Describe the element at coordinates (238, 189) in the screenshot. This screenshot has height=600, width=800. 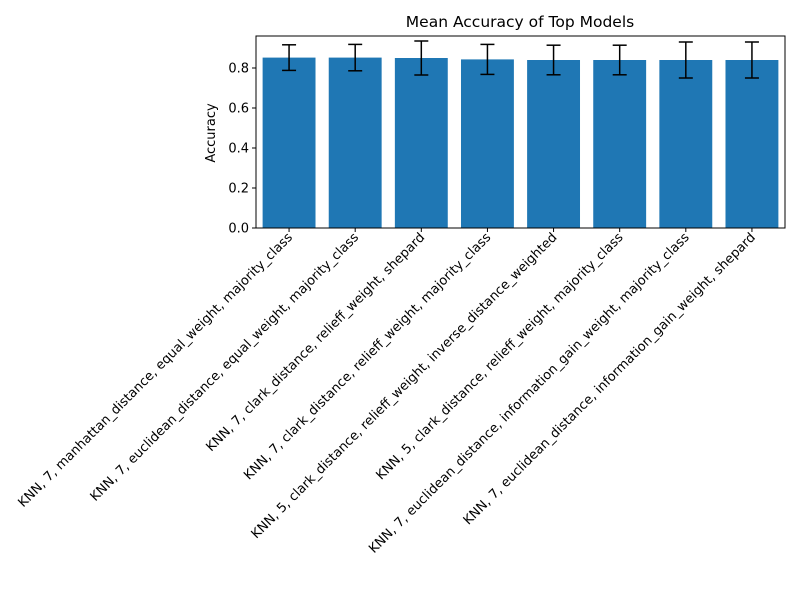
I see `y-tick-label: 0.2` at that location.